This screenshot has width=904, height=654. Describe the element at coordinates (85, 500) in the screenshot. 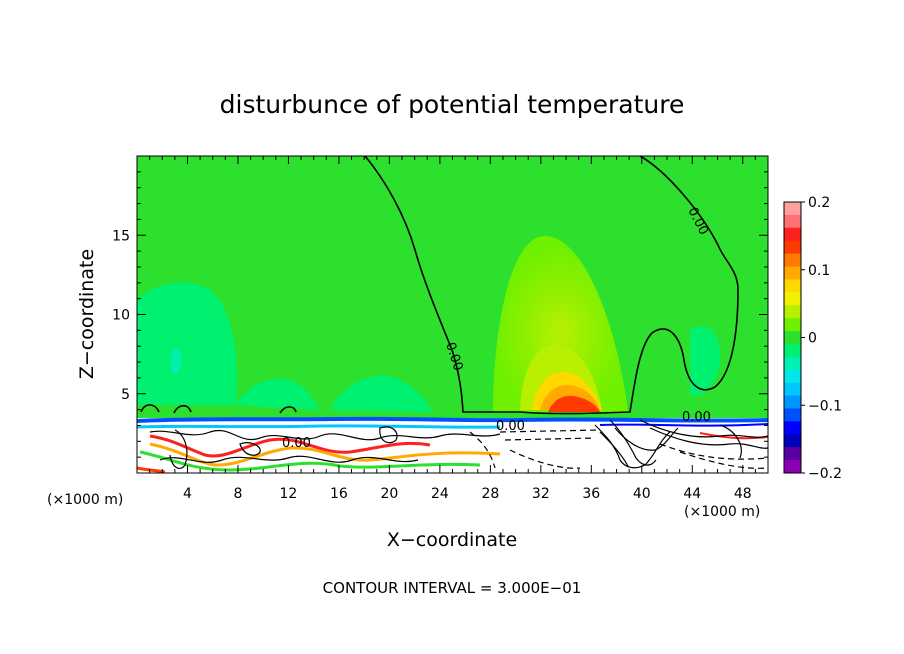

I see `x-unit-left: (×1000 m)` at that location.